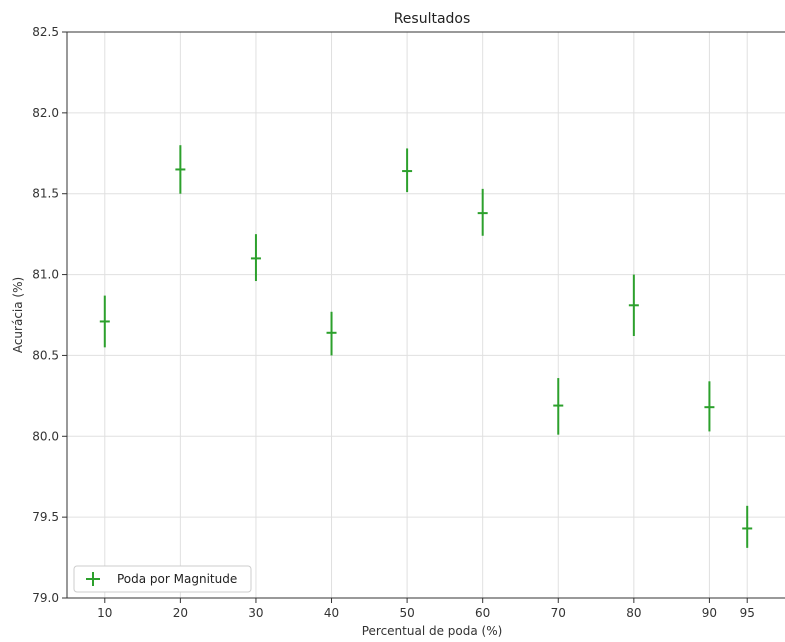 This screenshot has height=642, width=785. I want to click on x-tick-label: 60, so click(482, 613).